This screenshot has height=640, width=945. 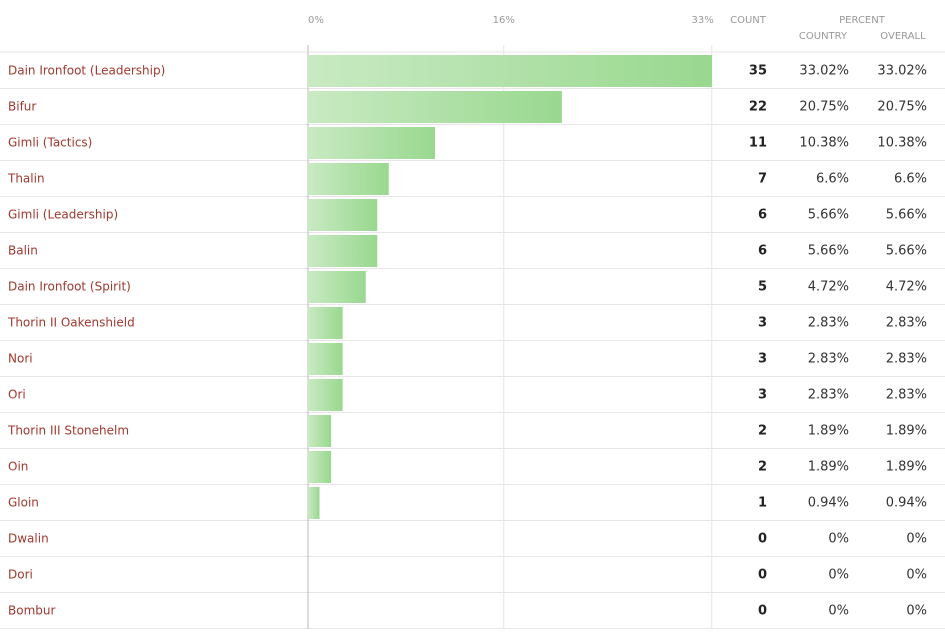 What do you see at coordinates (758, 143) in the screenshot?
I see `count: 11` at bounding box center [758, 143].